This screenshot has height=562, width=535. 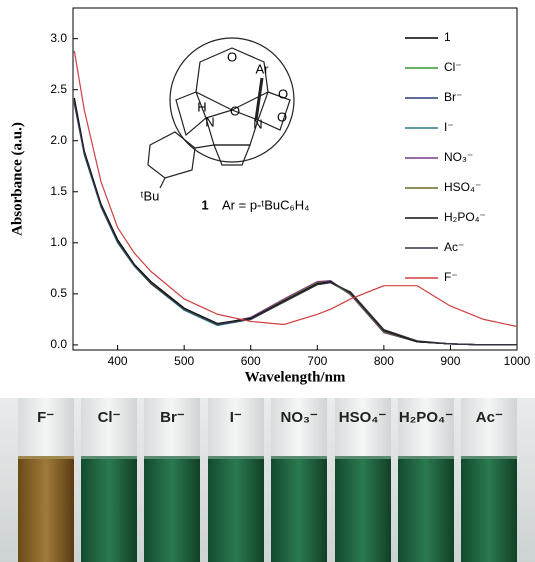 What do you see at coordinates (263, 68) in the screenshot?
I see `annotation: Ar` at bounding box center [263, 68].